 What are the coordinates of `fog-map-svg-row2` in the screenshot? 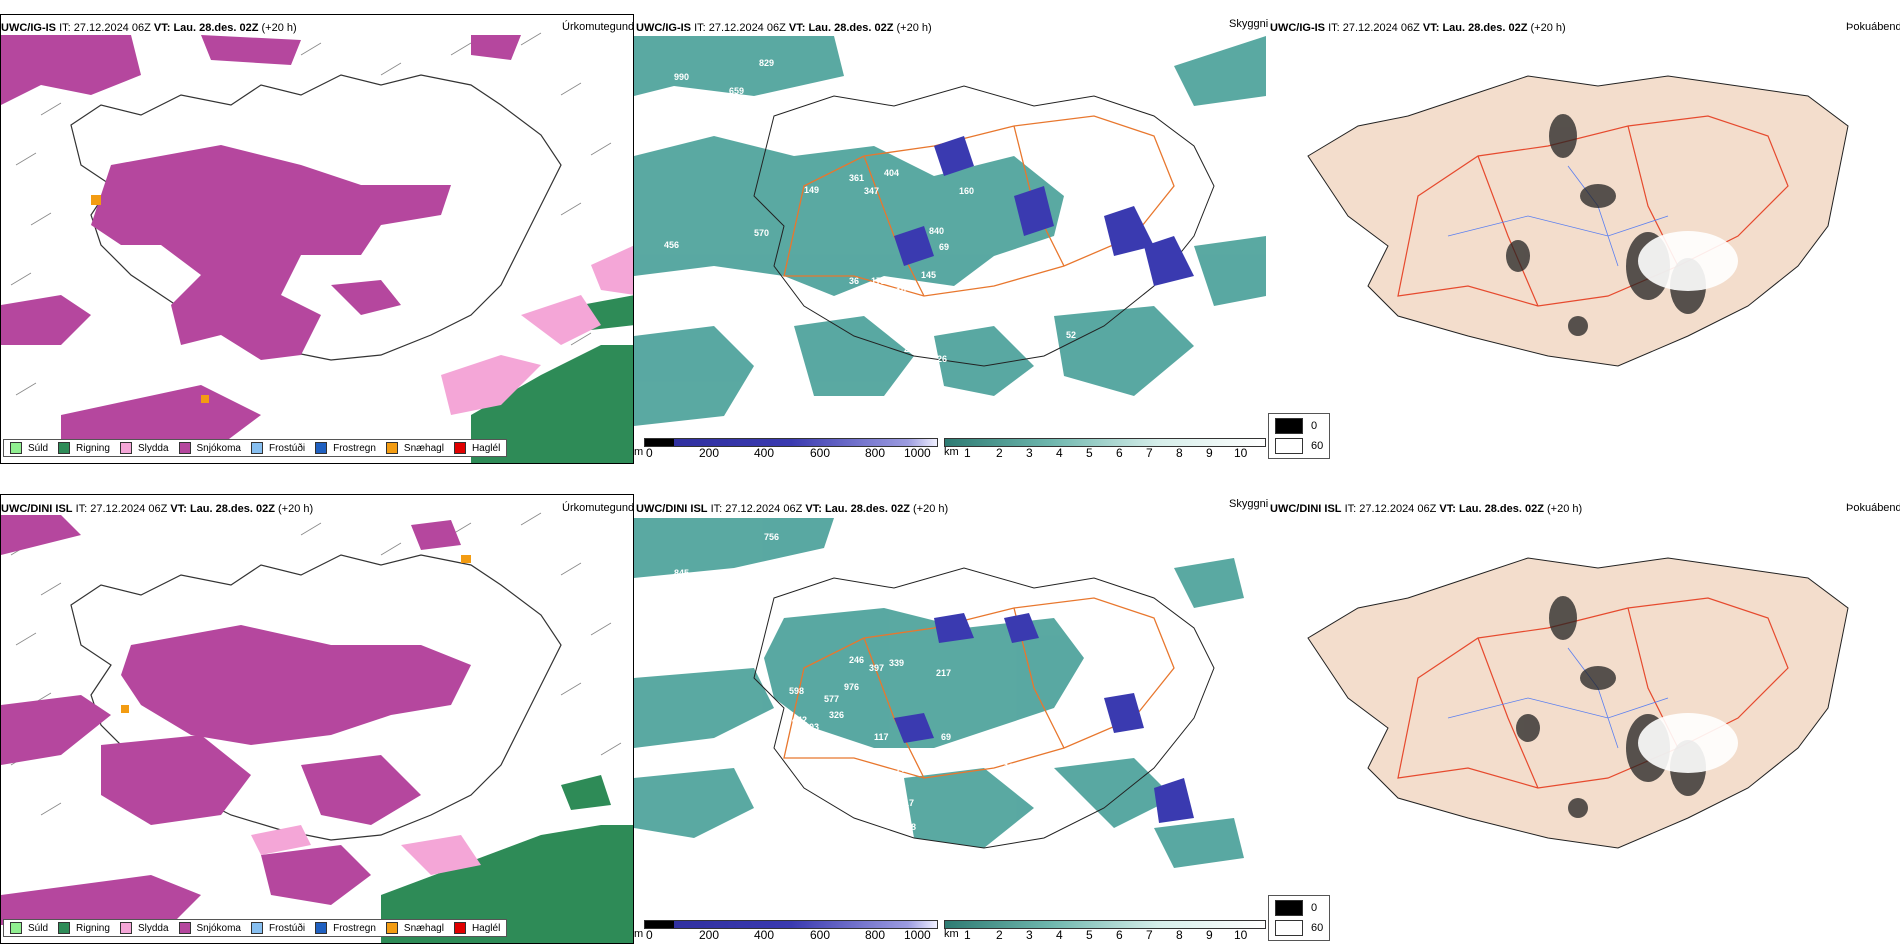 It's located at (1584, 728).